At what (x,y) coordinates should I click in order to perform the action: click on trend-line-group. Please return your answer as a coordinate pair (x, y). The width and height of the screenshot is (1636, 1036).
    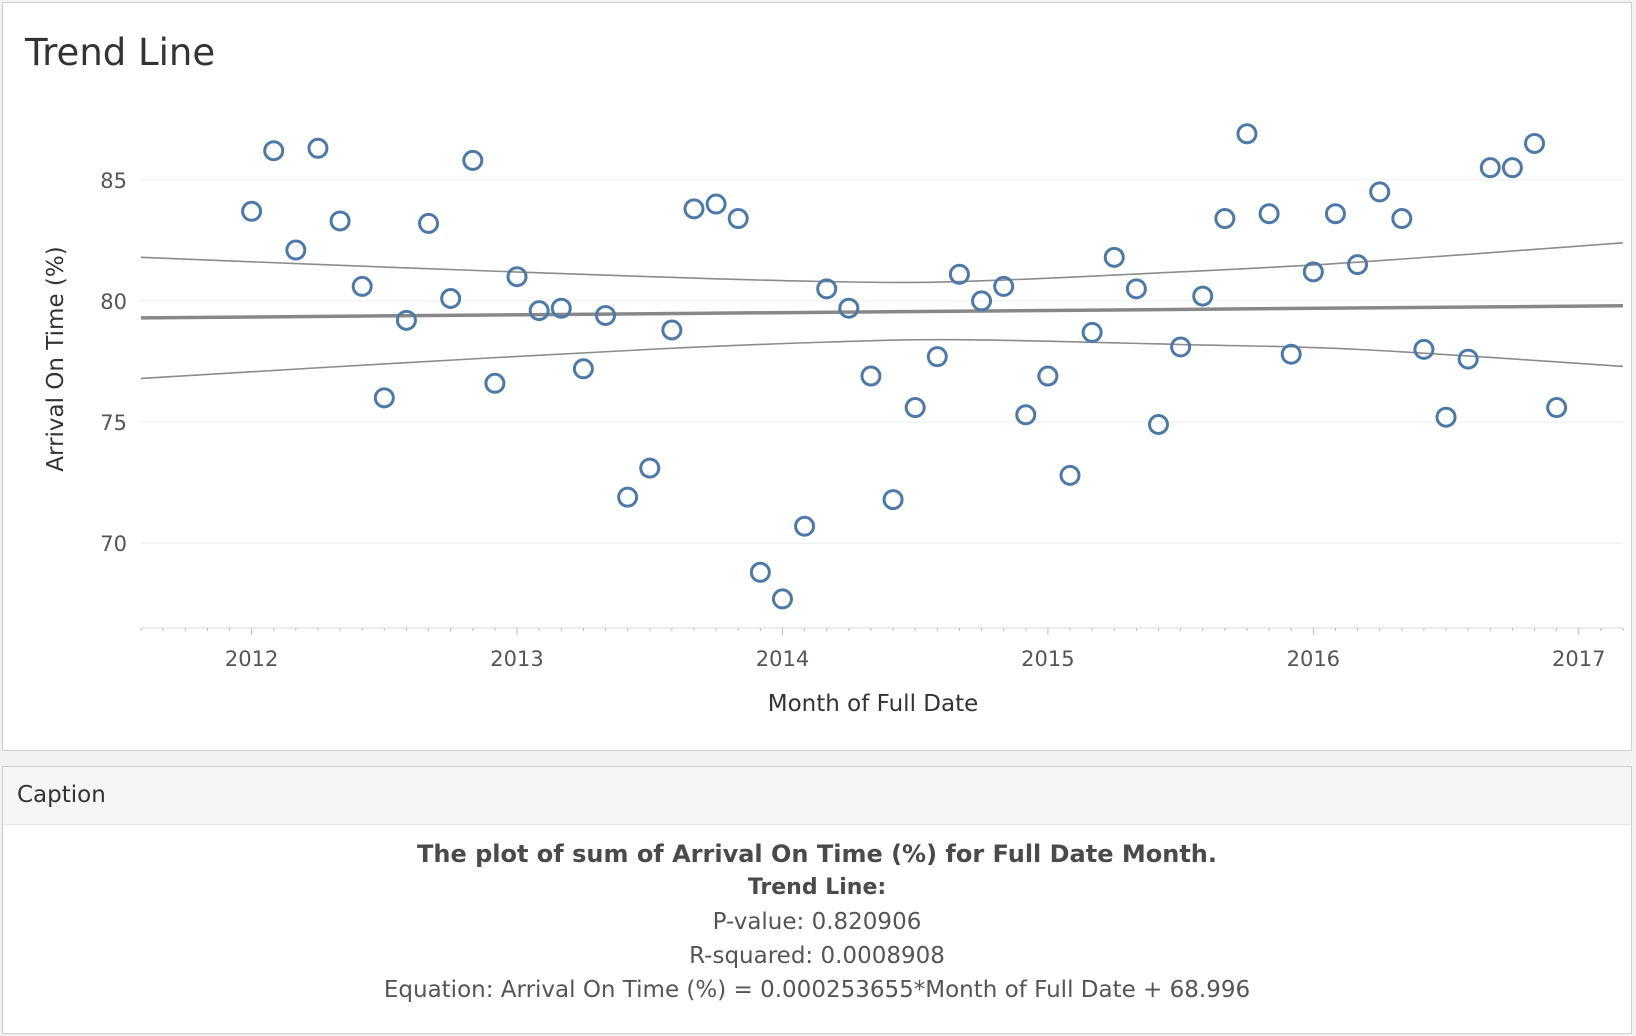
    Looking at the image, I should click on (882, 310).